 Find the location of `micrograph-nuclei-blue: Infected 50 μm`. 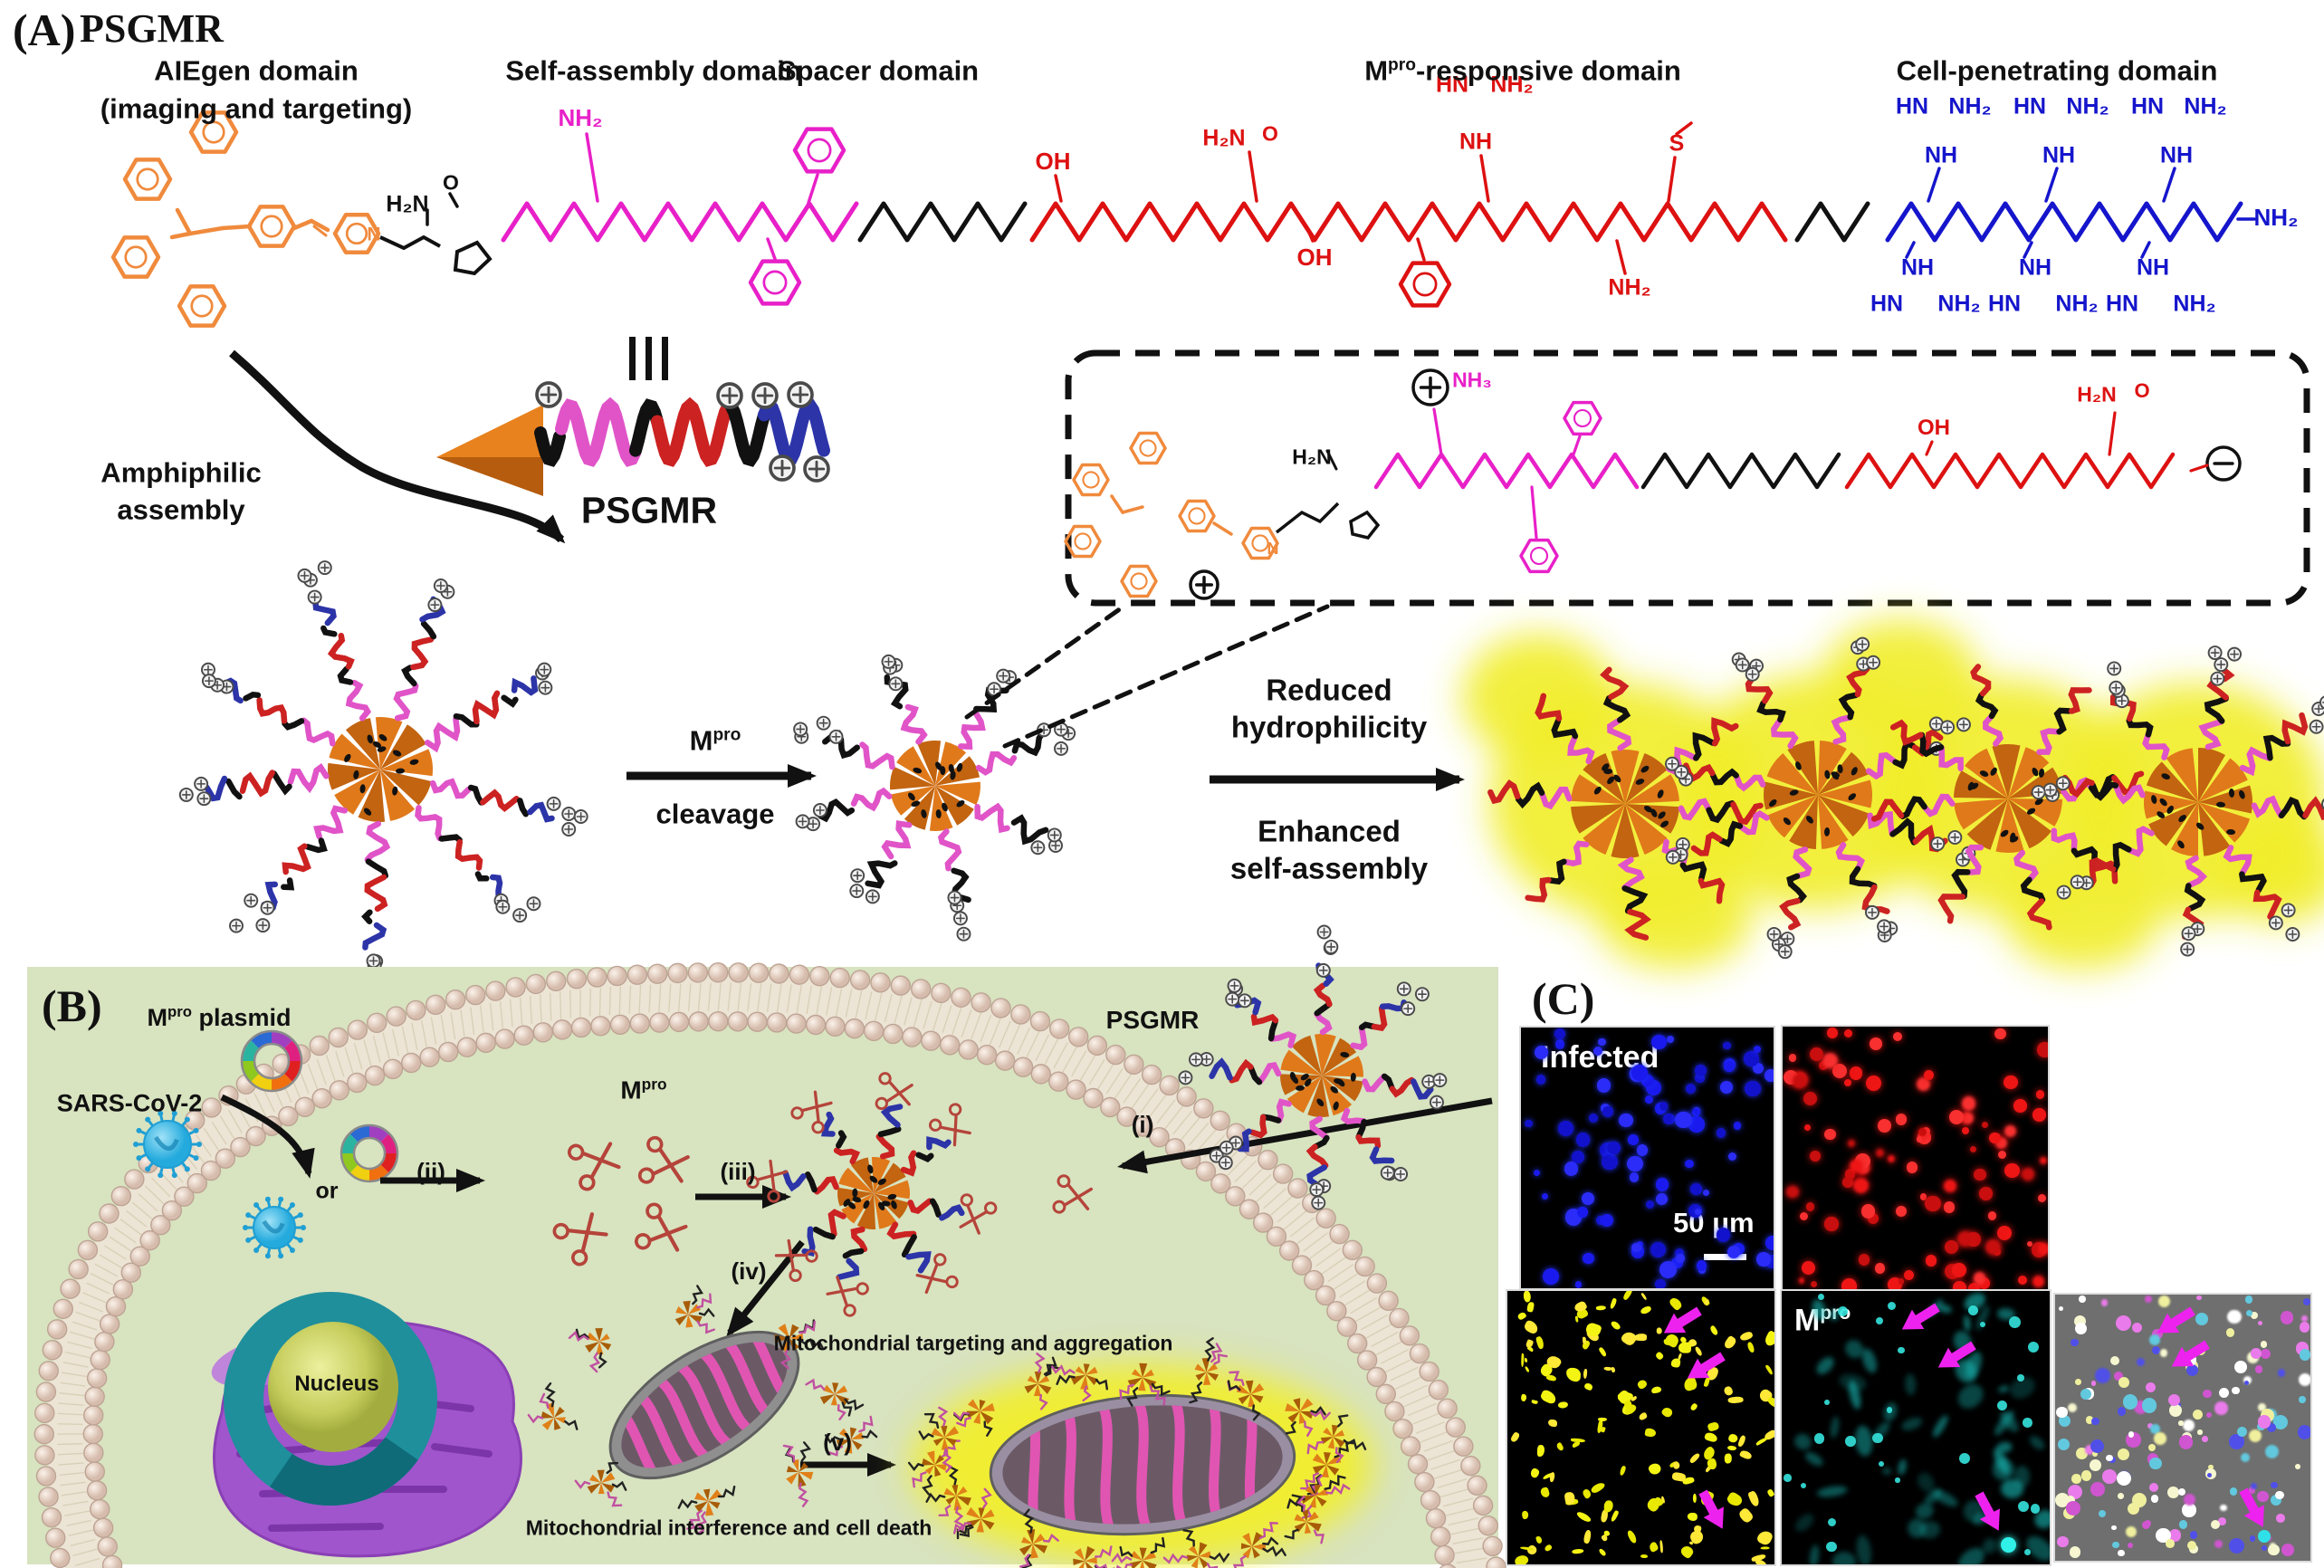

micrograph-nuclei-blue: Infected 50 μm is located at coordinates (1647, 1158).